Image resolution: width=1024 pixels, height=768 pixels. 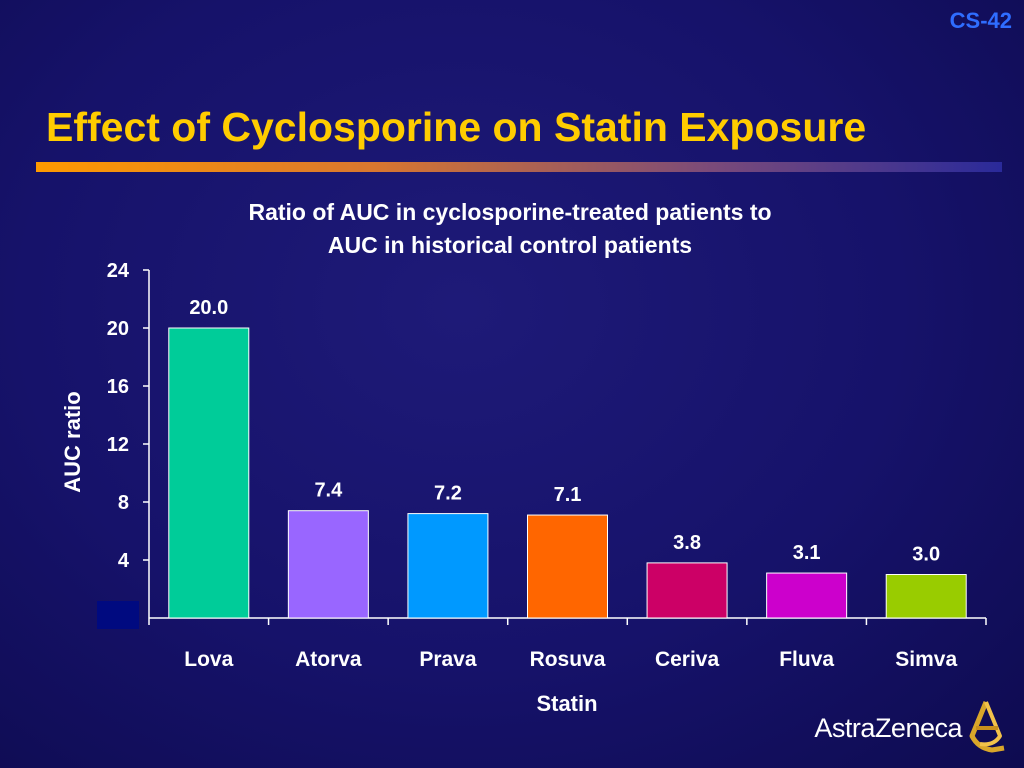 What do you see at coordinates (926, 555) in the screenshot?
I see `bar-value-label: 3.0` at bounding box center [926, 555].